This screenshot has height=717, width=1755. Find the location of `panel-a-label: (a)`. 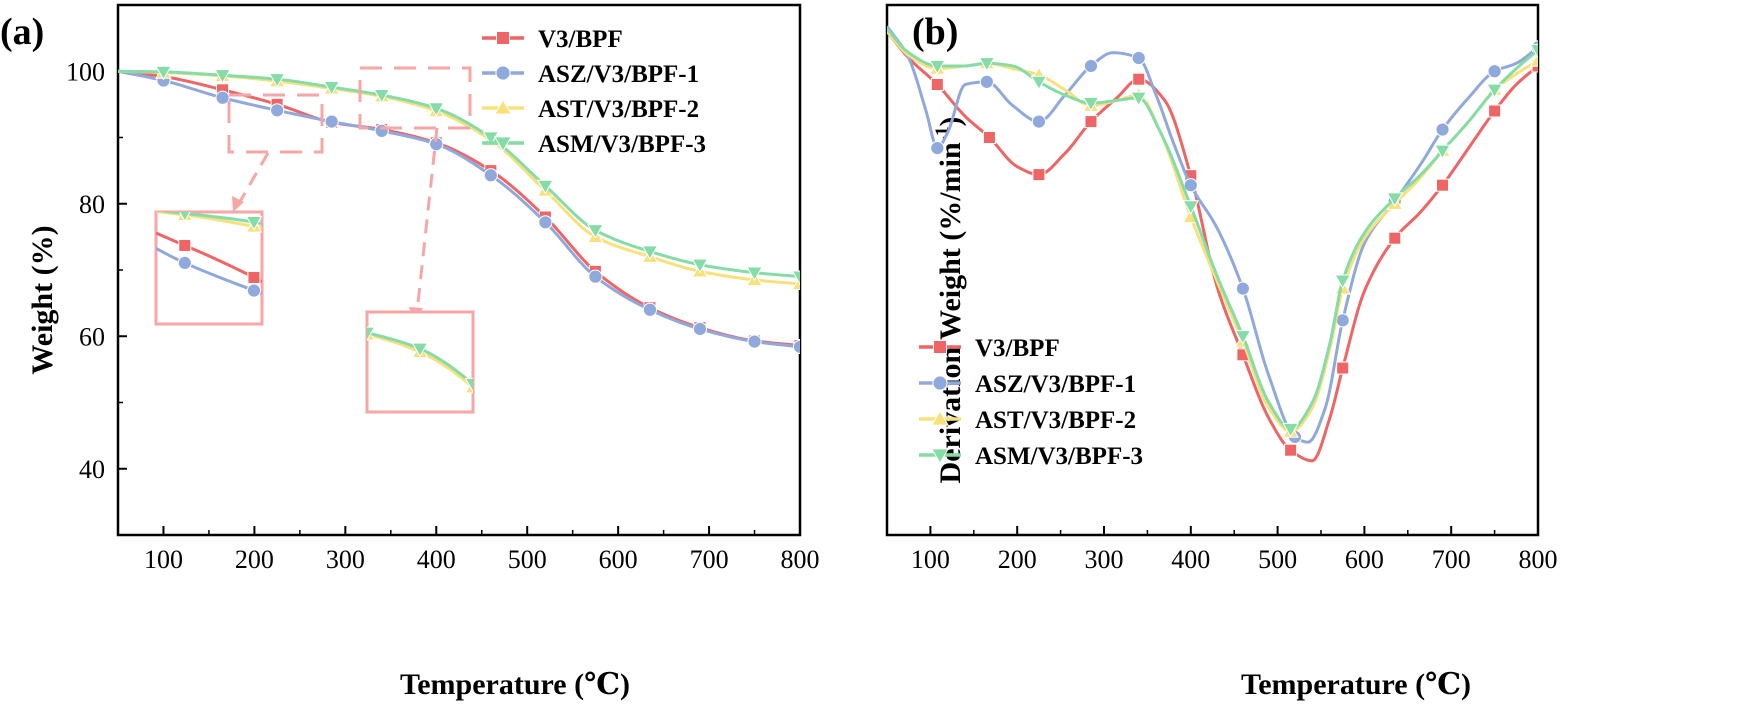

panel-a-label: (a) is located at coordinates (22, 32).